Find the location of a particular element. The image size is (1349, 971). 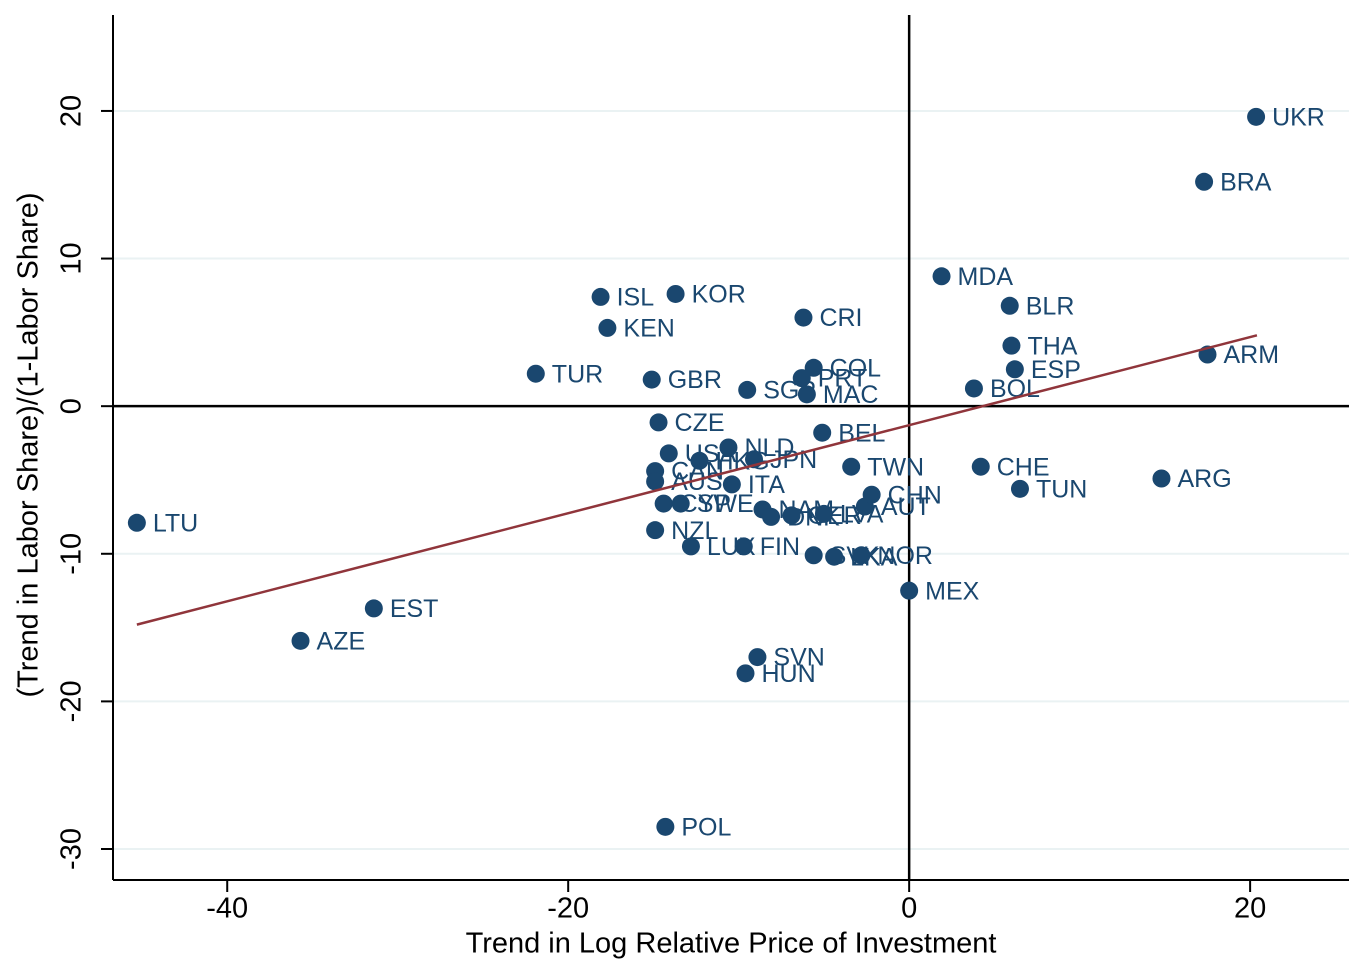

point-label: EST is located at coordinates (414, 609).